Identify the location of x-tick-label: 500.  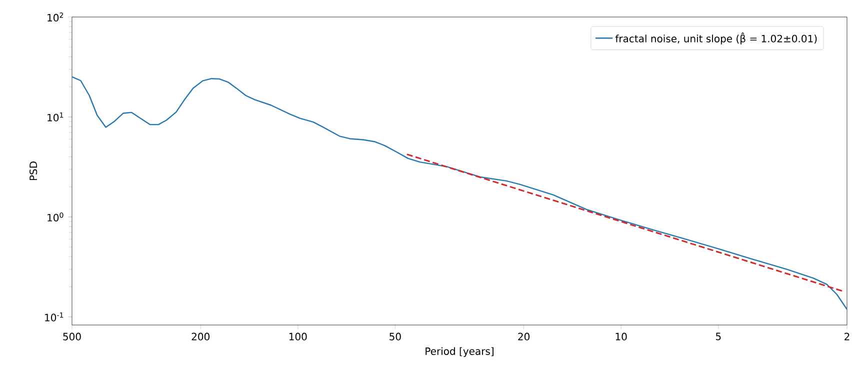
(72, 336).